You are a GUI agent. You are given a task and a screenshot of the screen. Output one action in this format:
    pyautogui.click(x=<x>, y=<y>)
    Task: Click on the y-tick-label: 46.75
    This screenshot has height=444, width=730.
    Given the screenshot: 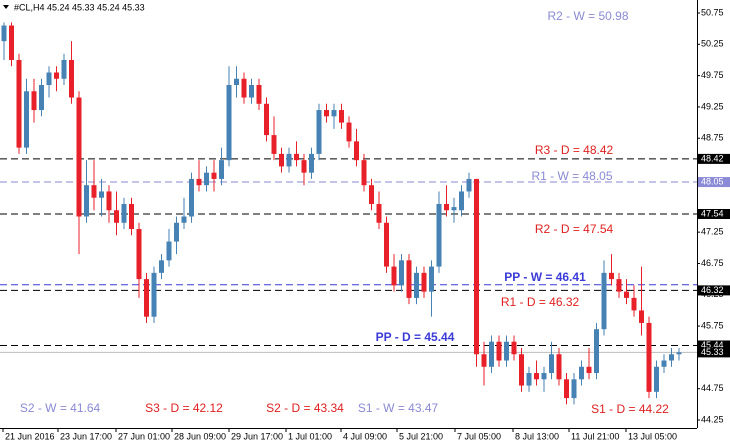 What is the action you would take?
    pyautogui.click(x=712, y=263)
    